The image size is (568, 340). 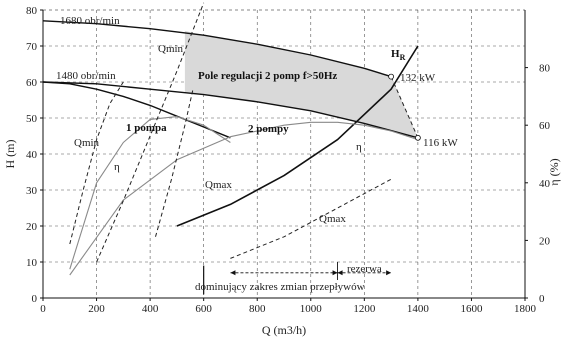 What do you see at coordinates (171, 49) in the screenshot?
I see `label-qmin-upper: Qmin` at bounding box center [171, 49].